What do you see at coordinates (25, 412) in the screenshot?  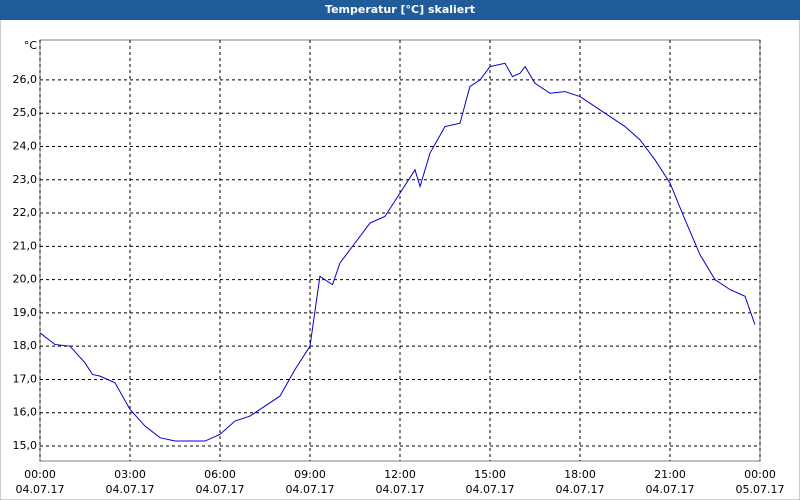 I see `y-tick-label: 16,0` at bounding box center [25, 412].